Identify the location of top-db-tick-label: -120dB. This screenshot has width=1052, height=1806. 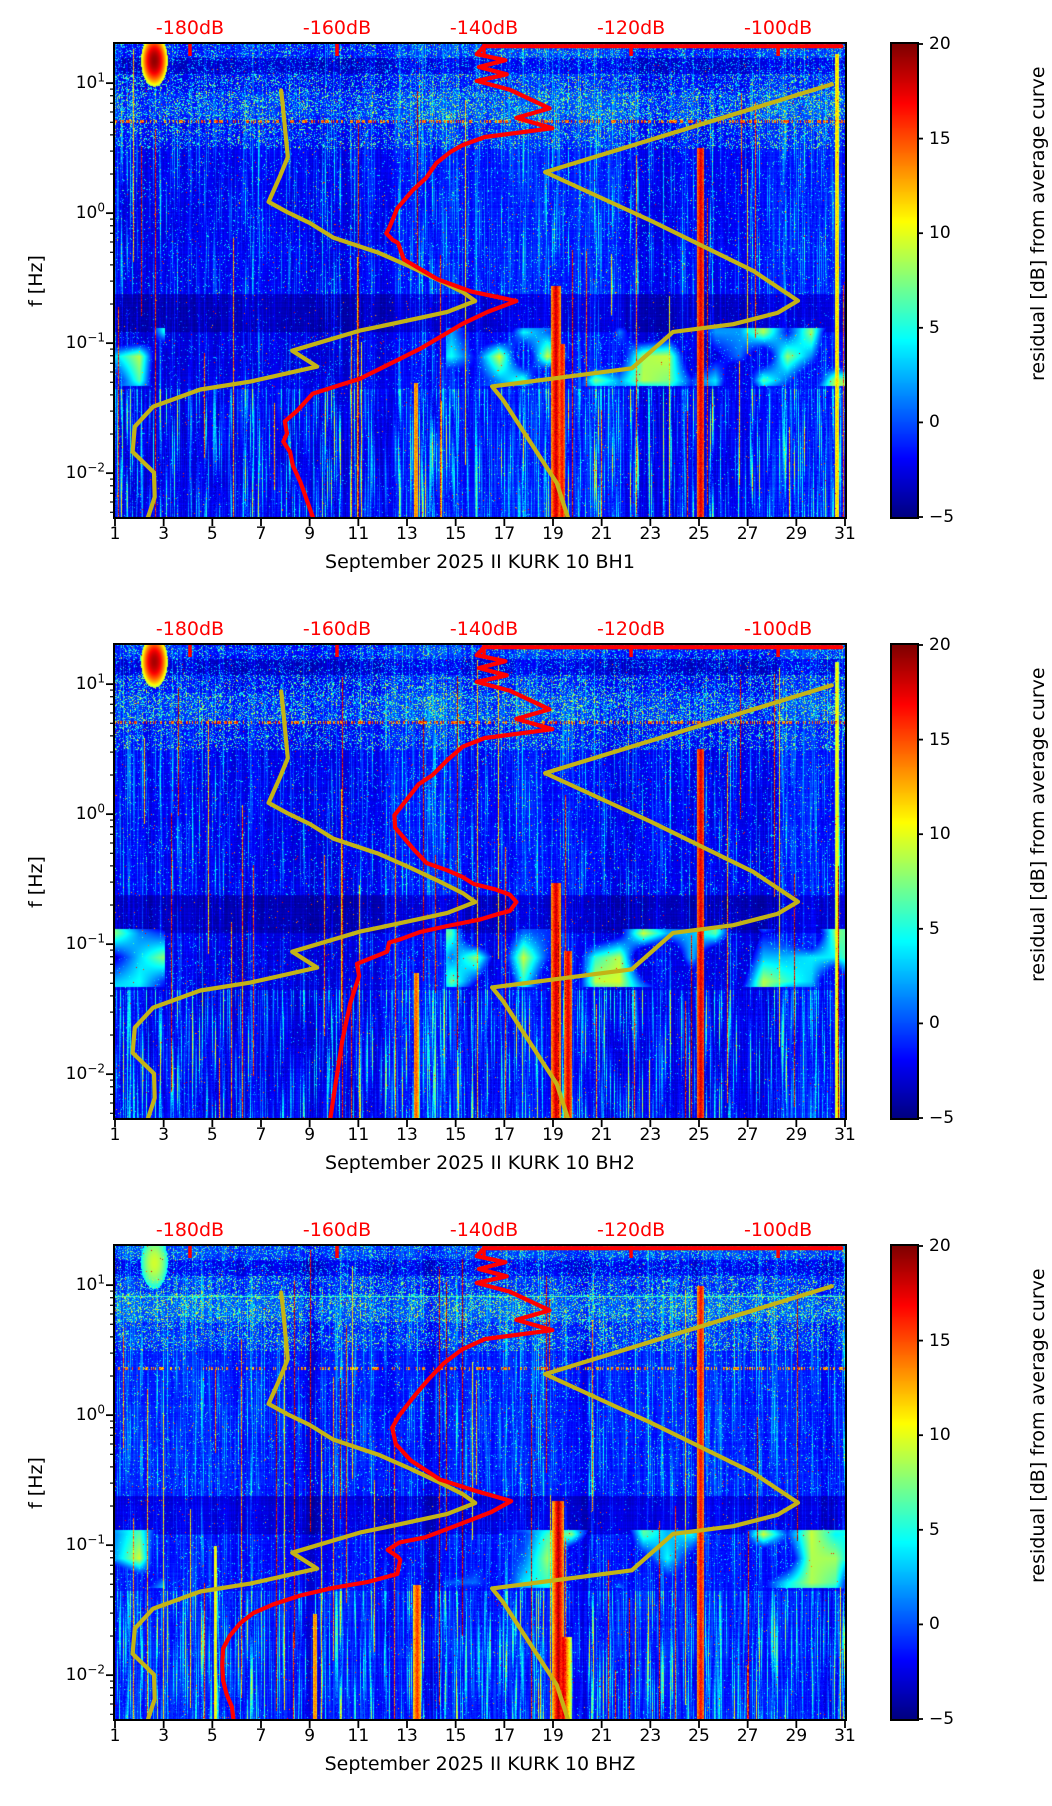
(631, 629).